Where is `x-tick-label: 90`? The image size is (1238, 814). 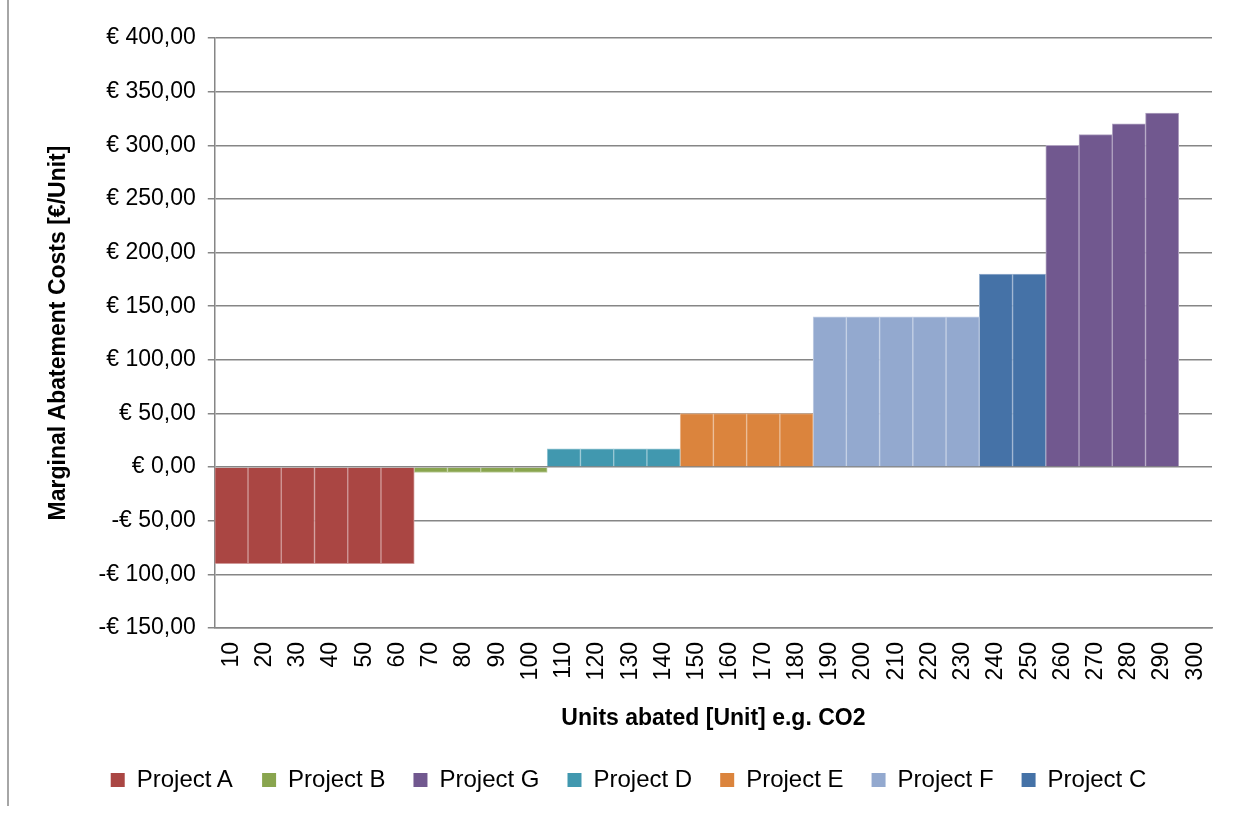 x-tick-label: 90 is located at coordinates (495, 655).